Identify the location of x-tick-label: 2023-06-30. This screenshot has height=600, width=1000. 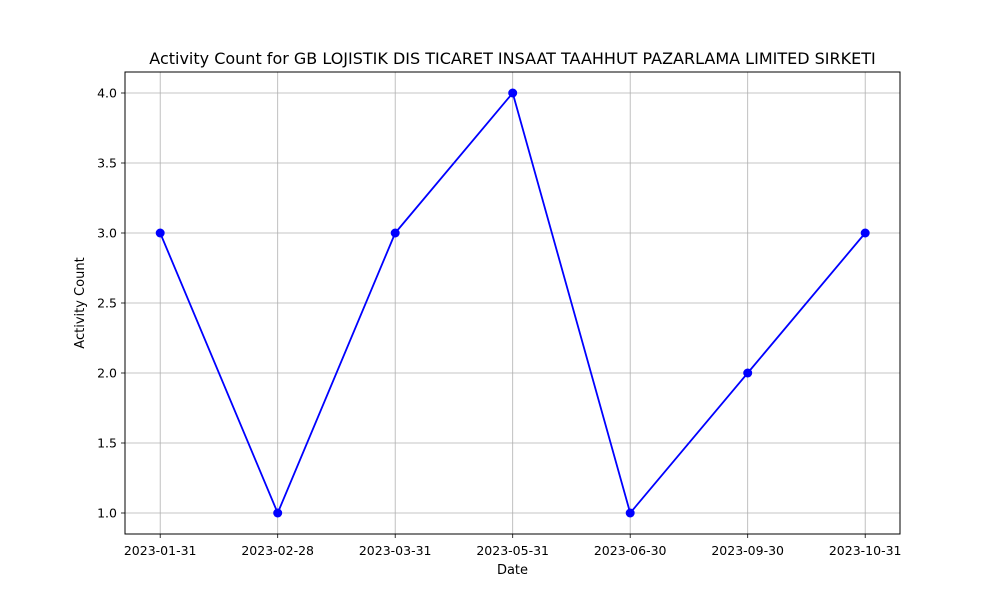
(630, 550).